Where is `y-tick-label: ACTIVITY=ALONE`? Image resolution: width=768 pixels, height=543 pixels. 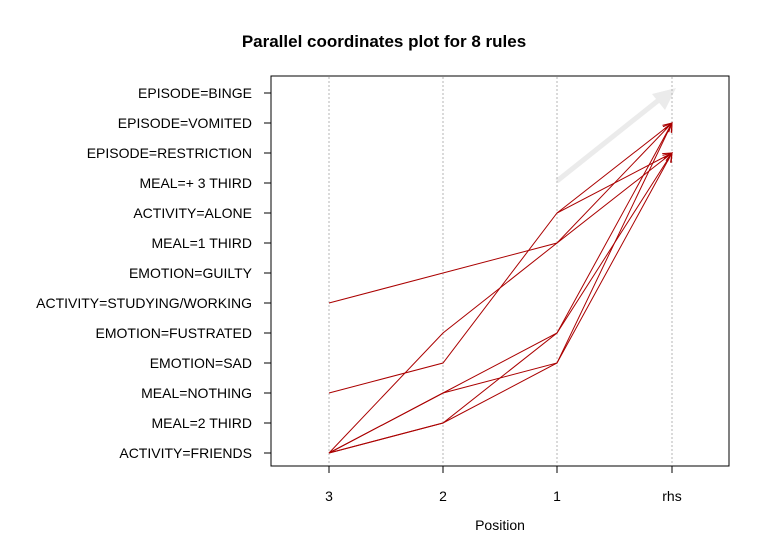
y-tick-label: ACTIVITY=ALONE is located at coordinates (192, 213).